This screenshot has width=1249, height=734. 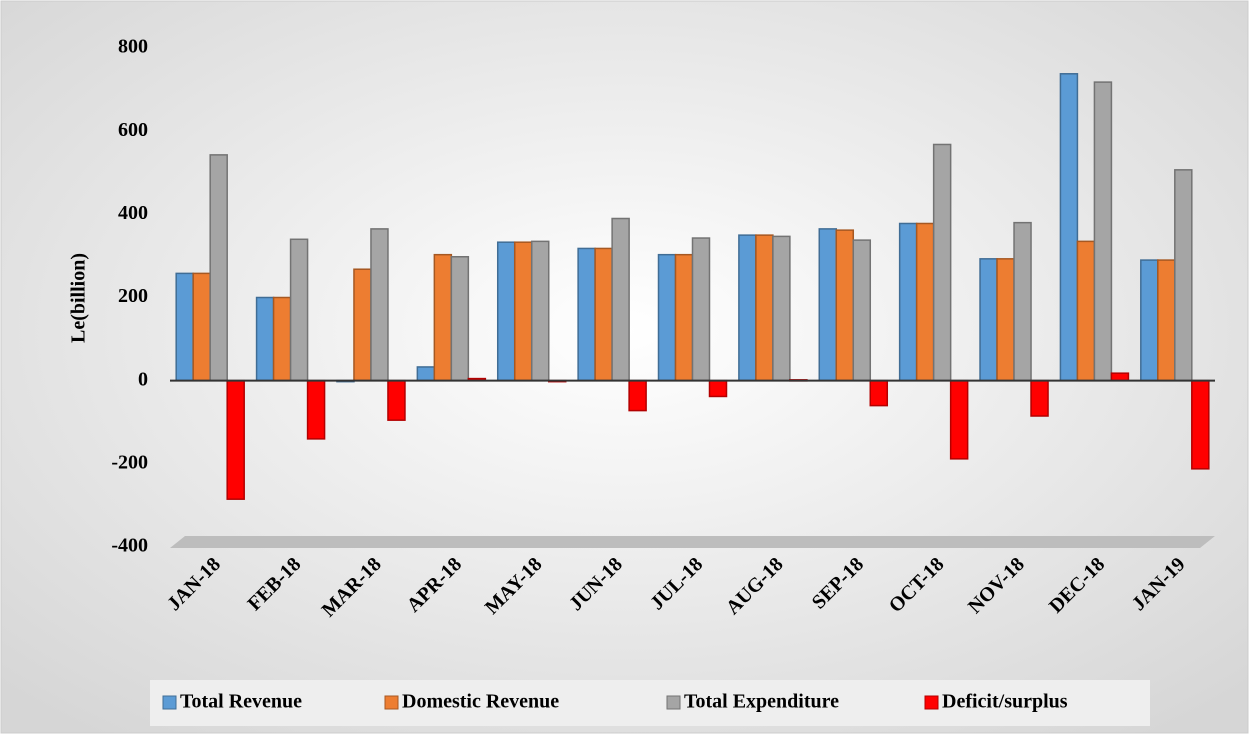 What do you see at coordinates (133, 47) in the screenshot?
I see `y-tick-label: 800` at bounding box center [133, 47].